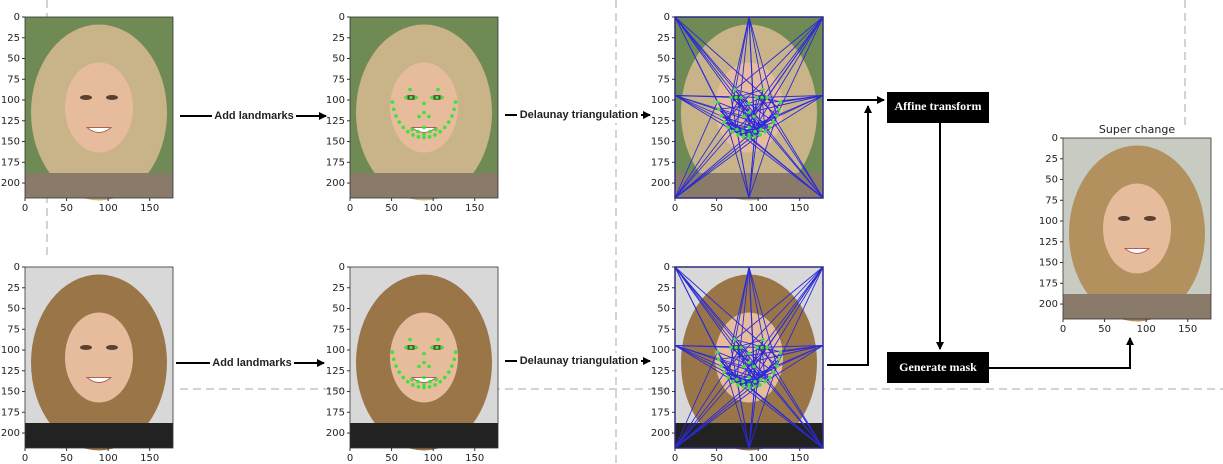 This screenshot has height=464, width=1223. What do you see at coordinates (938, 367) in the screenshot?
I see `box-label: Generate mask` at bounding box center [938, 367].